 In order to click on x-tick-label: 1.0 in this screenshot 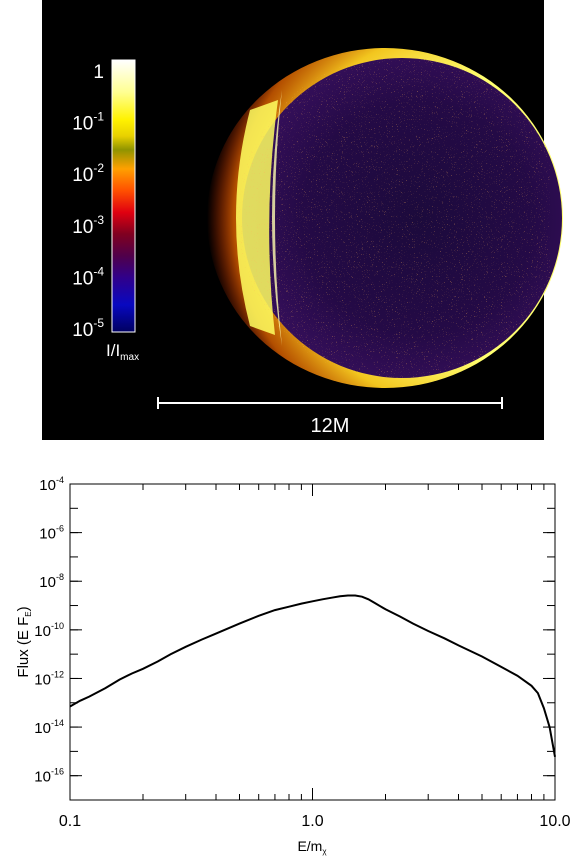, I will do `click(312, 821)`.